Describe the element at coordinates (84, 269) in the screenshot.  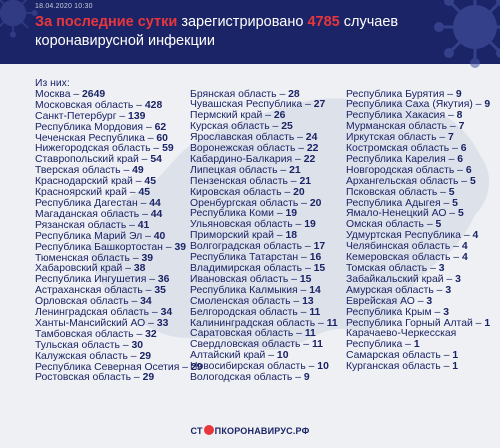
I see `region-name: Хабаровский край –` at that location.